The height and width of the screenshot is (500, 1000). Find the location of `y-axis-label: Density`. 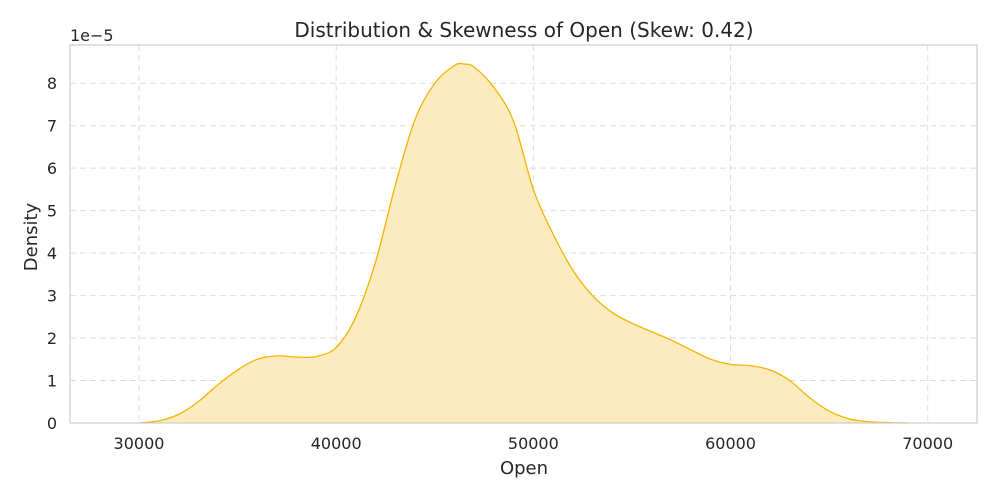

y-axis-label: Density is located at coordinates (31, 236).